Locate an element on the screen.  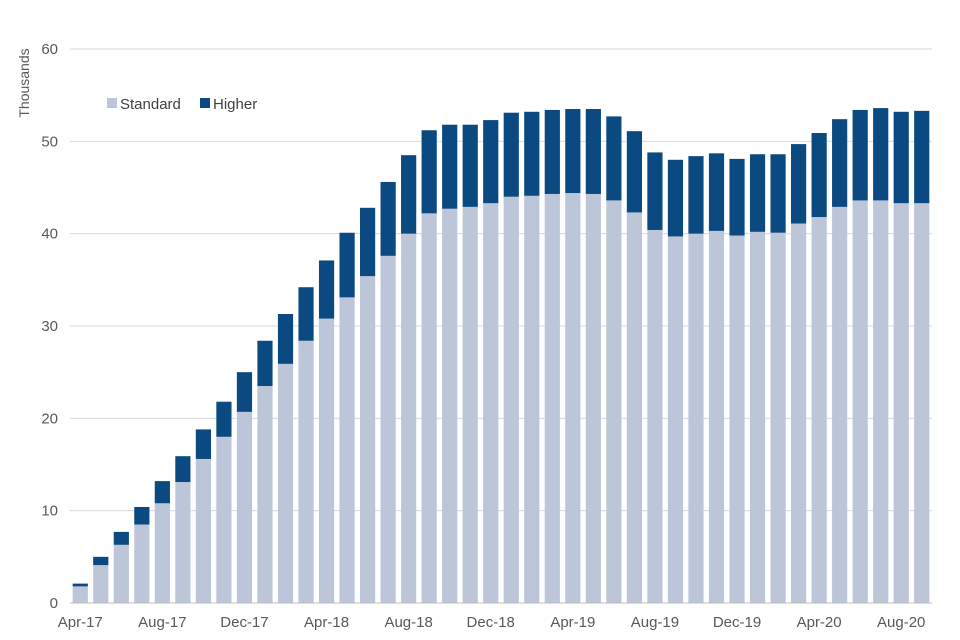
legend-label-standard: Standard is located at coordinates (150, 104).